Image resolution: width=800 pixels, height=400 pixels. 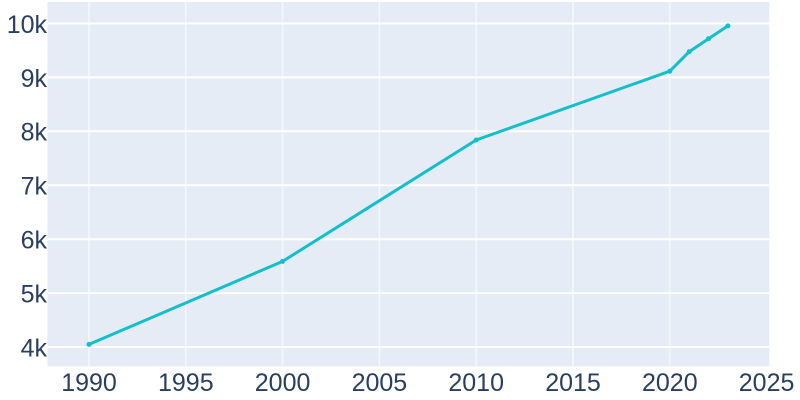 What do you see at coordinates (283, 383) in the screenshot?
I see `svg-text: 2000` at bounding box center [283, 383].